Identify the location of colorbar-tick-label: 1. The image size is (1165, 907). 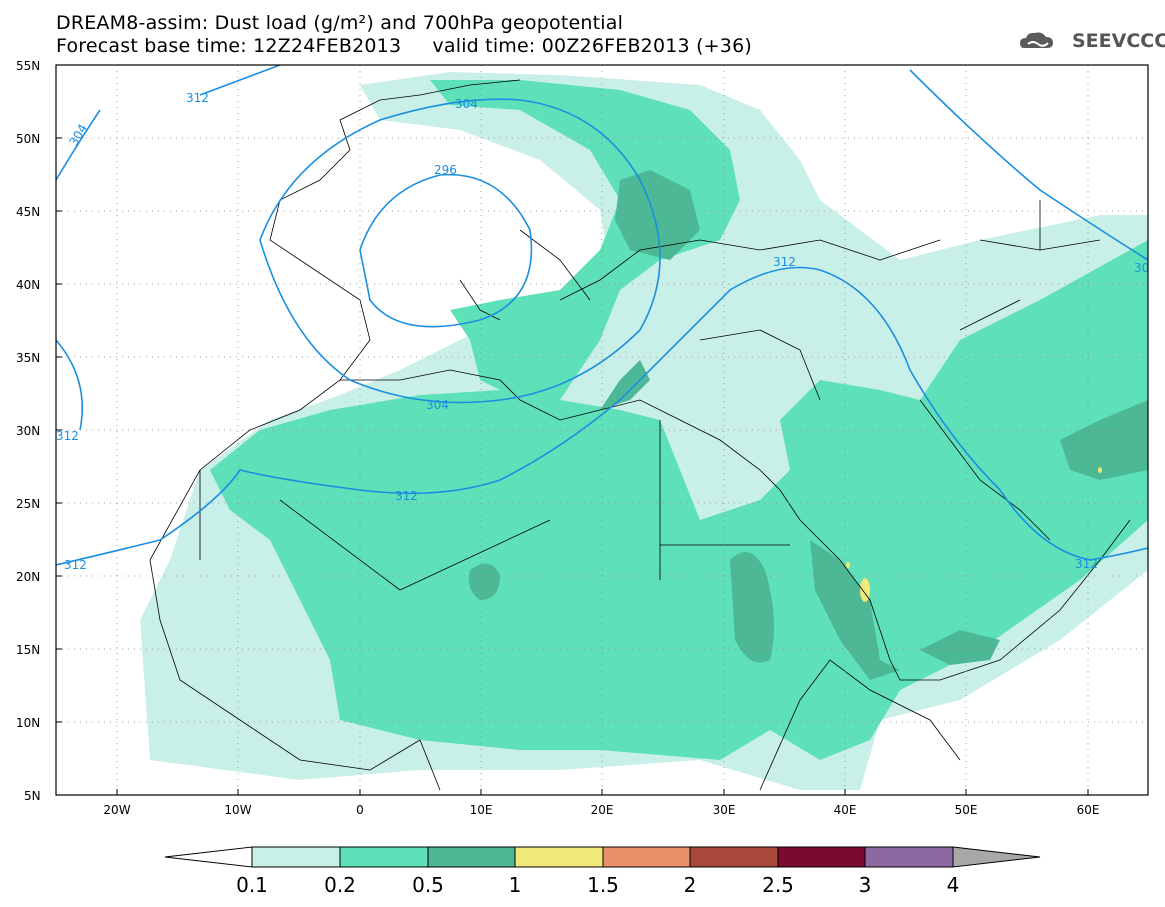
(515, 885).